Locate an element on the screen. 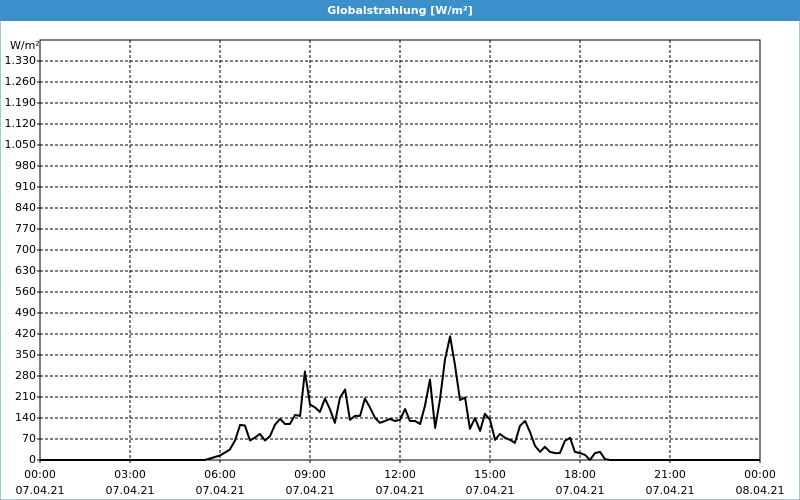 This screenshot has height=500, width=800. y-tick-label: 630 is located at coordinates (25, 270).